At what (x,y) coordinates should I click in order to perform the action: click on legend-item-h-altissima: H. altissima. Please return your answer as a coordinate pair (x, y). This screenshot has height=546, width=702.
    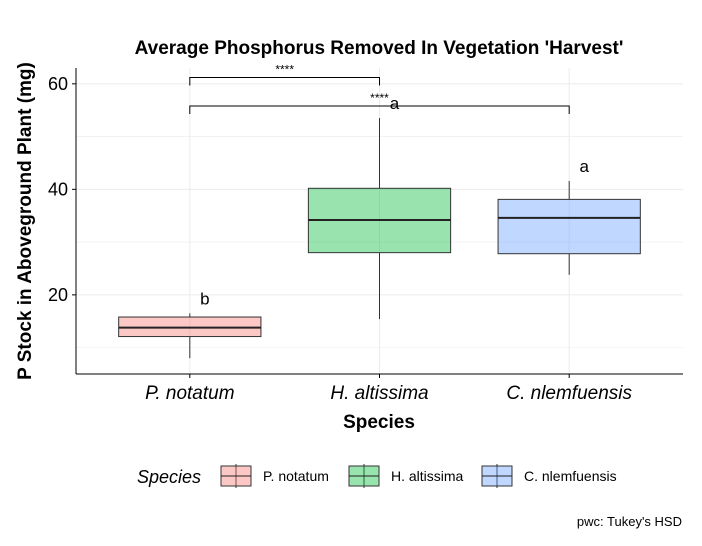
    Looking at the image, I should click on (406, 476).